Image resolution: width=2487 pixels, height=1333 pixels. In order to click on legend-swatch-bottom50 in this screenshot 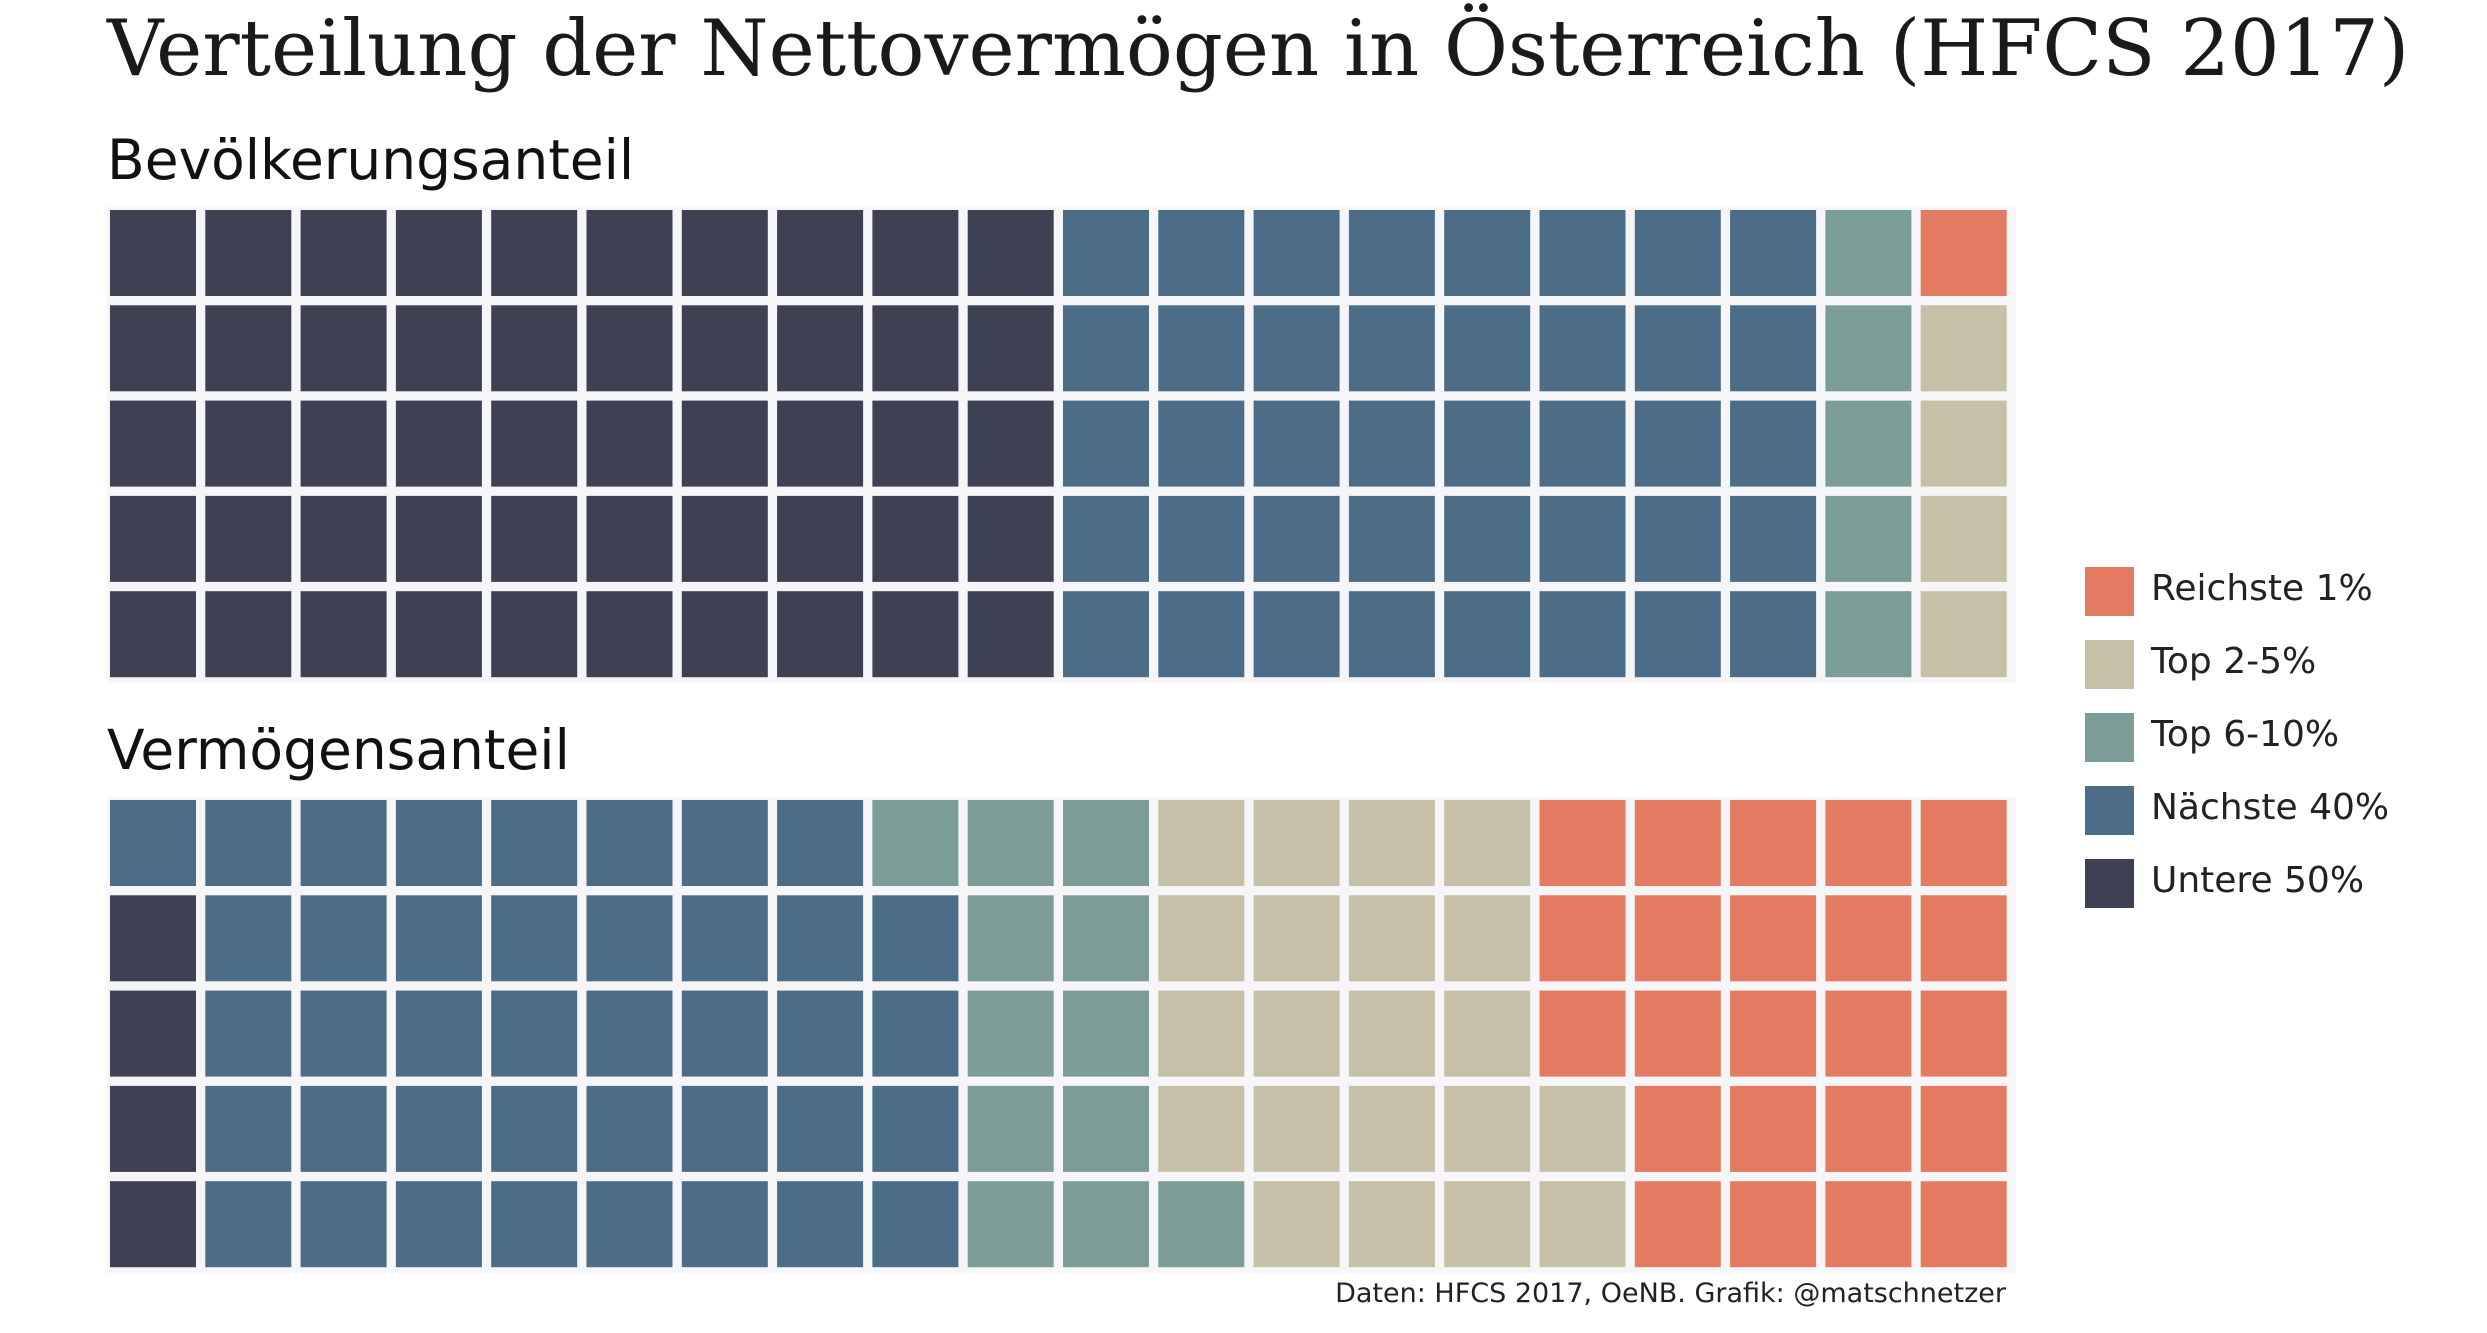, I will do `click(2109, 883)`.